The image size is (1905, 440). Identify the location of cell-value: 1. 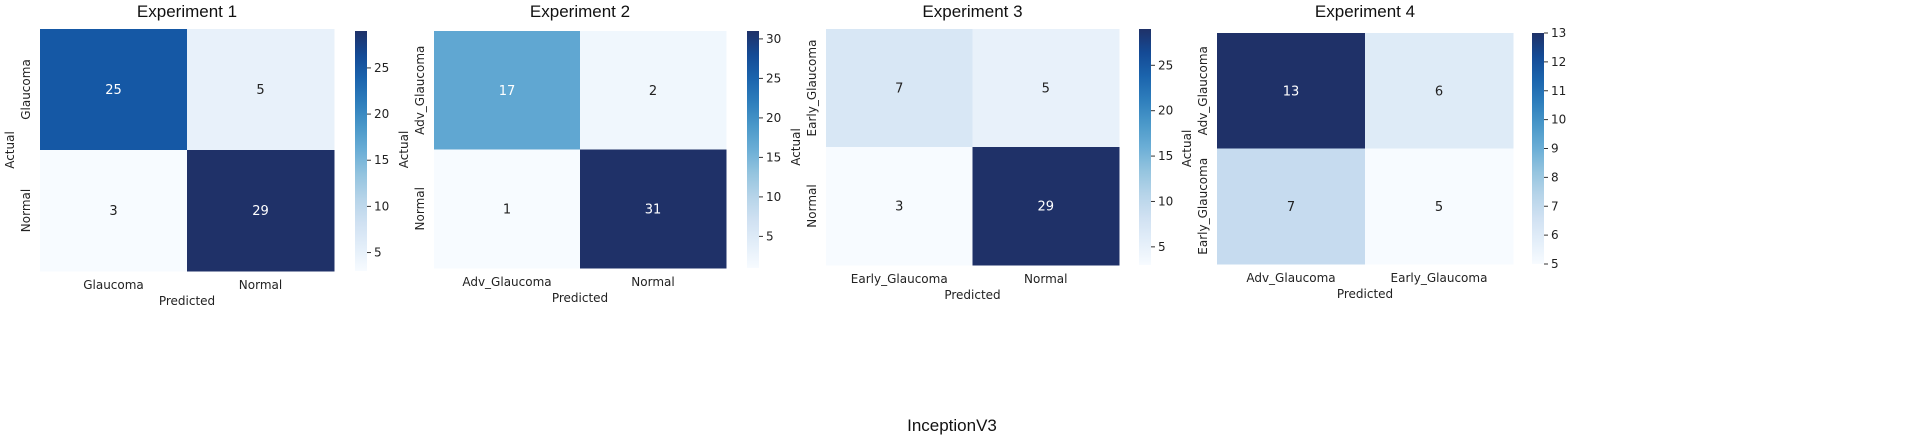
(507, 209).